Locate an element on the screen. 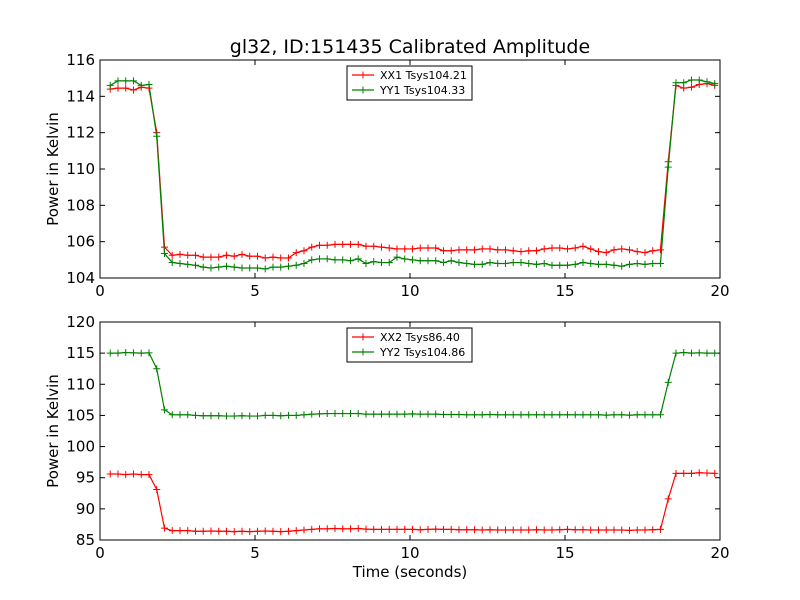 Image resolution: width=800 pixels, height=600 pixels. y-tick-label: 112 is located at coordinates (80, 133).